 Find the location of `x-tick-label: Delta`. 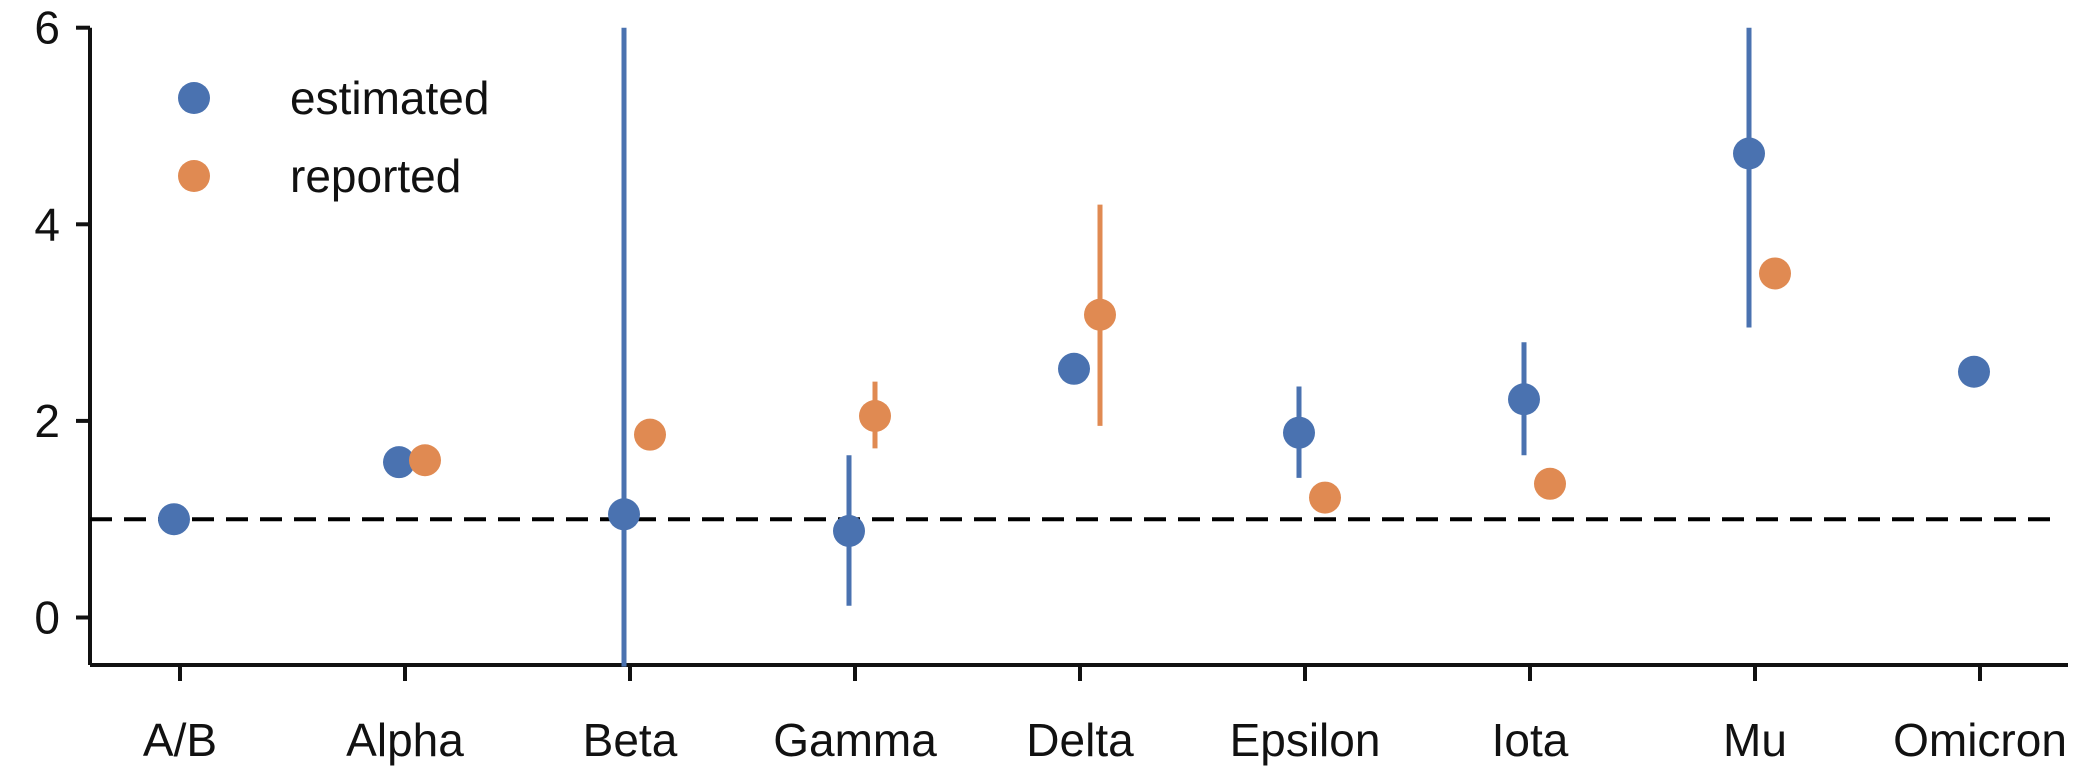

x-tick-label: Delta is located at coordinates (1080, 740).